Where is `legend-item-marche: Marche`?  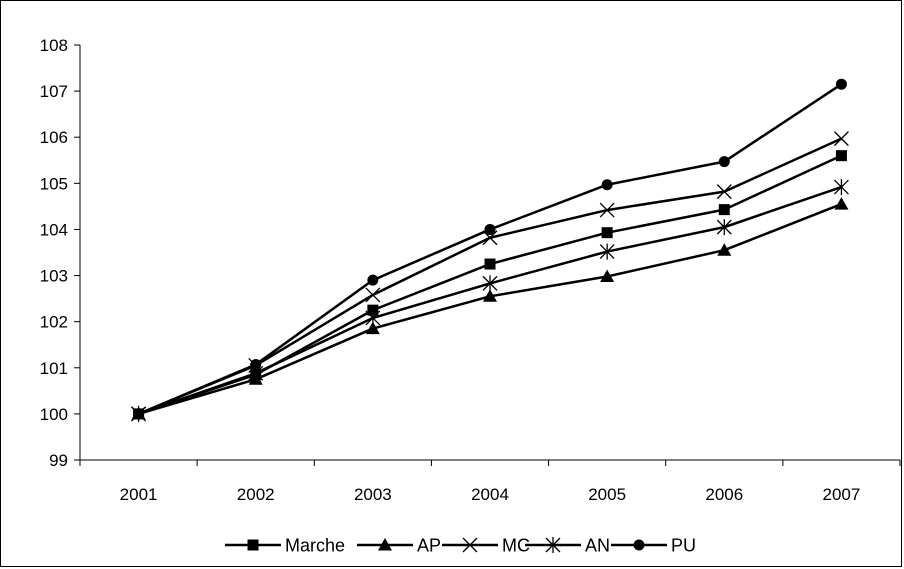 legend-item-marche: Marche is located at coordinates (285, 546).